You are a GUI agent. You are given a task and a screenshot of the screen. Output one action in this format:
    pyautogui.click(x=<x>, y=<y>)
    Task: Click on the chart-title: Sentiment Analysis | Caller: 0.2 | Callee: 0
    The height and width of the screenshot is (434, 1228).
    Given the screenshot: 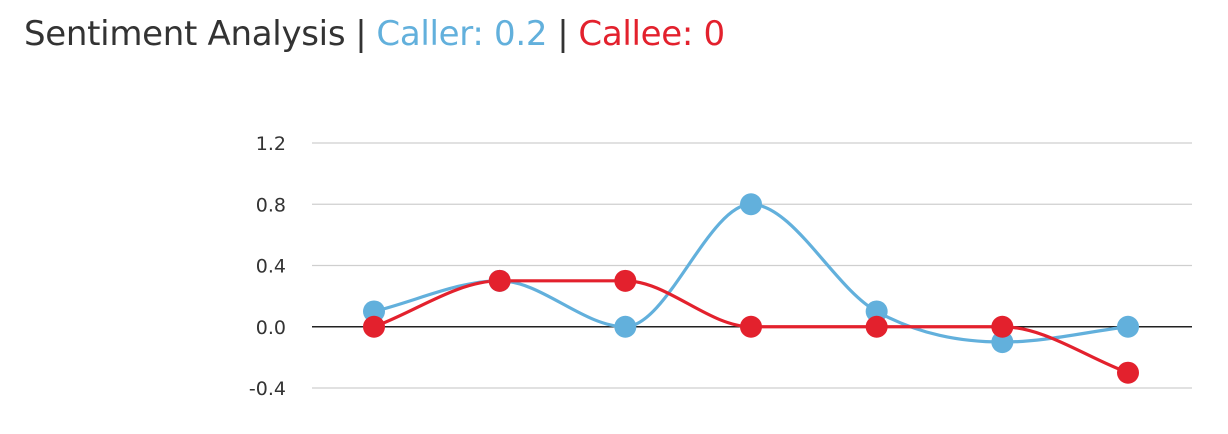 What is the action you would take?
    pyautogui.click(x=374, y=34)
    